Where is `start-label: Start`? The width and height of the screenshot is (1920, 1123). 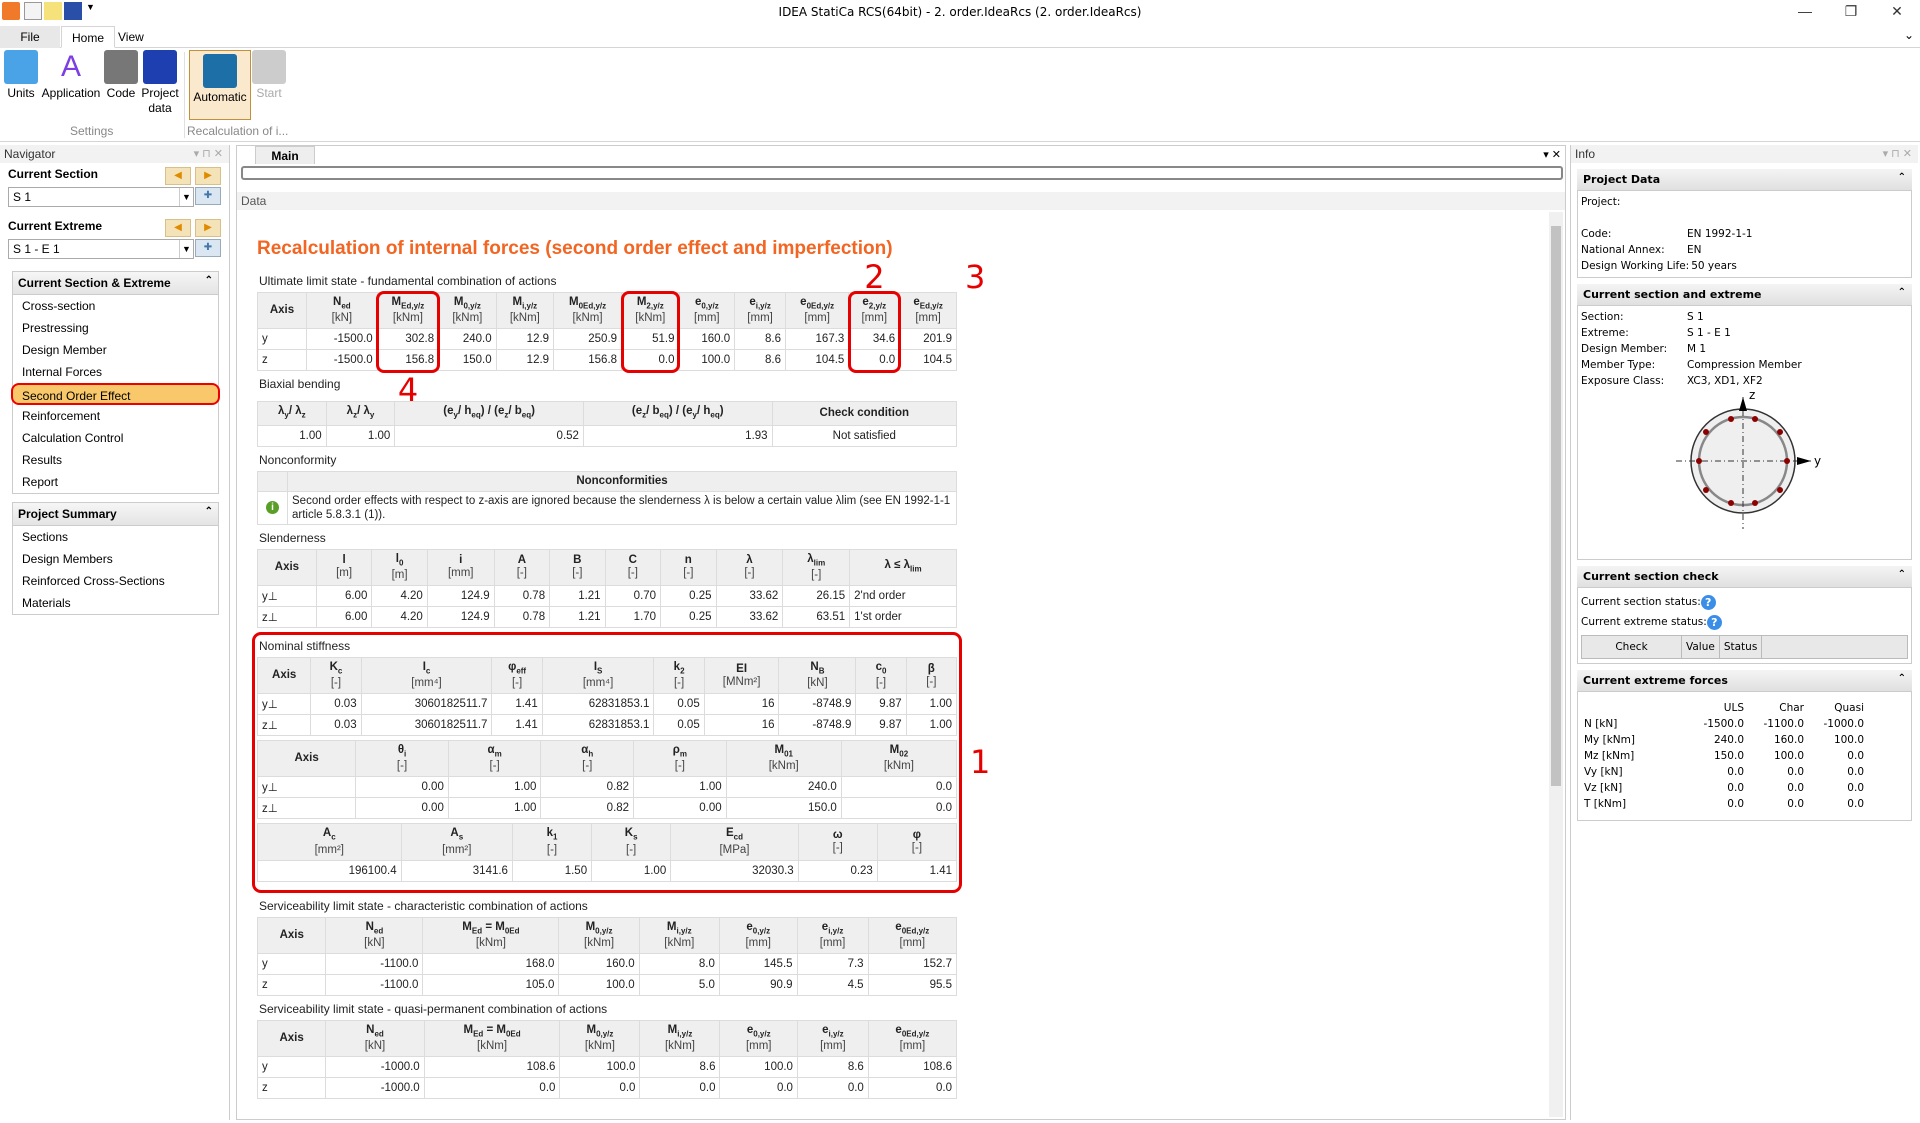 start-label: Start is located at coordinates (269, 93).